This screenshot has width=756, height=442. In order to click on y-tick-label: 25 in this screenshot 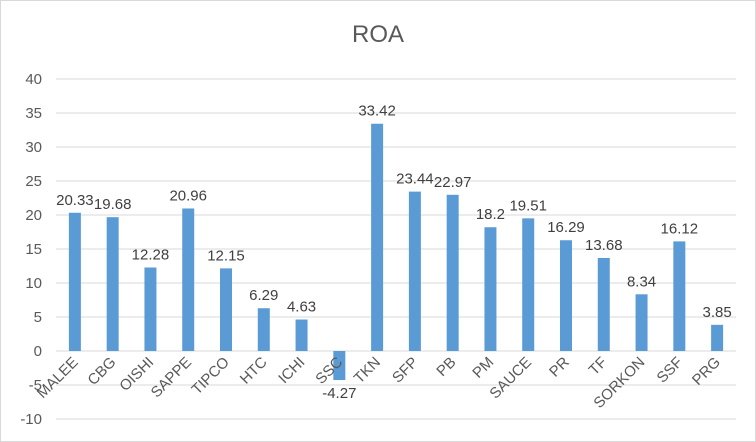, I will do `click(33, 181)`.